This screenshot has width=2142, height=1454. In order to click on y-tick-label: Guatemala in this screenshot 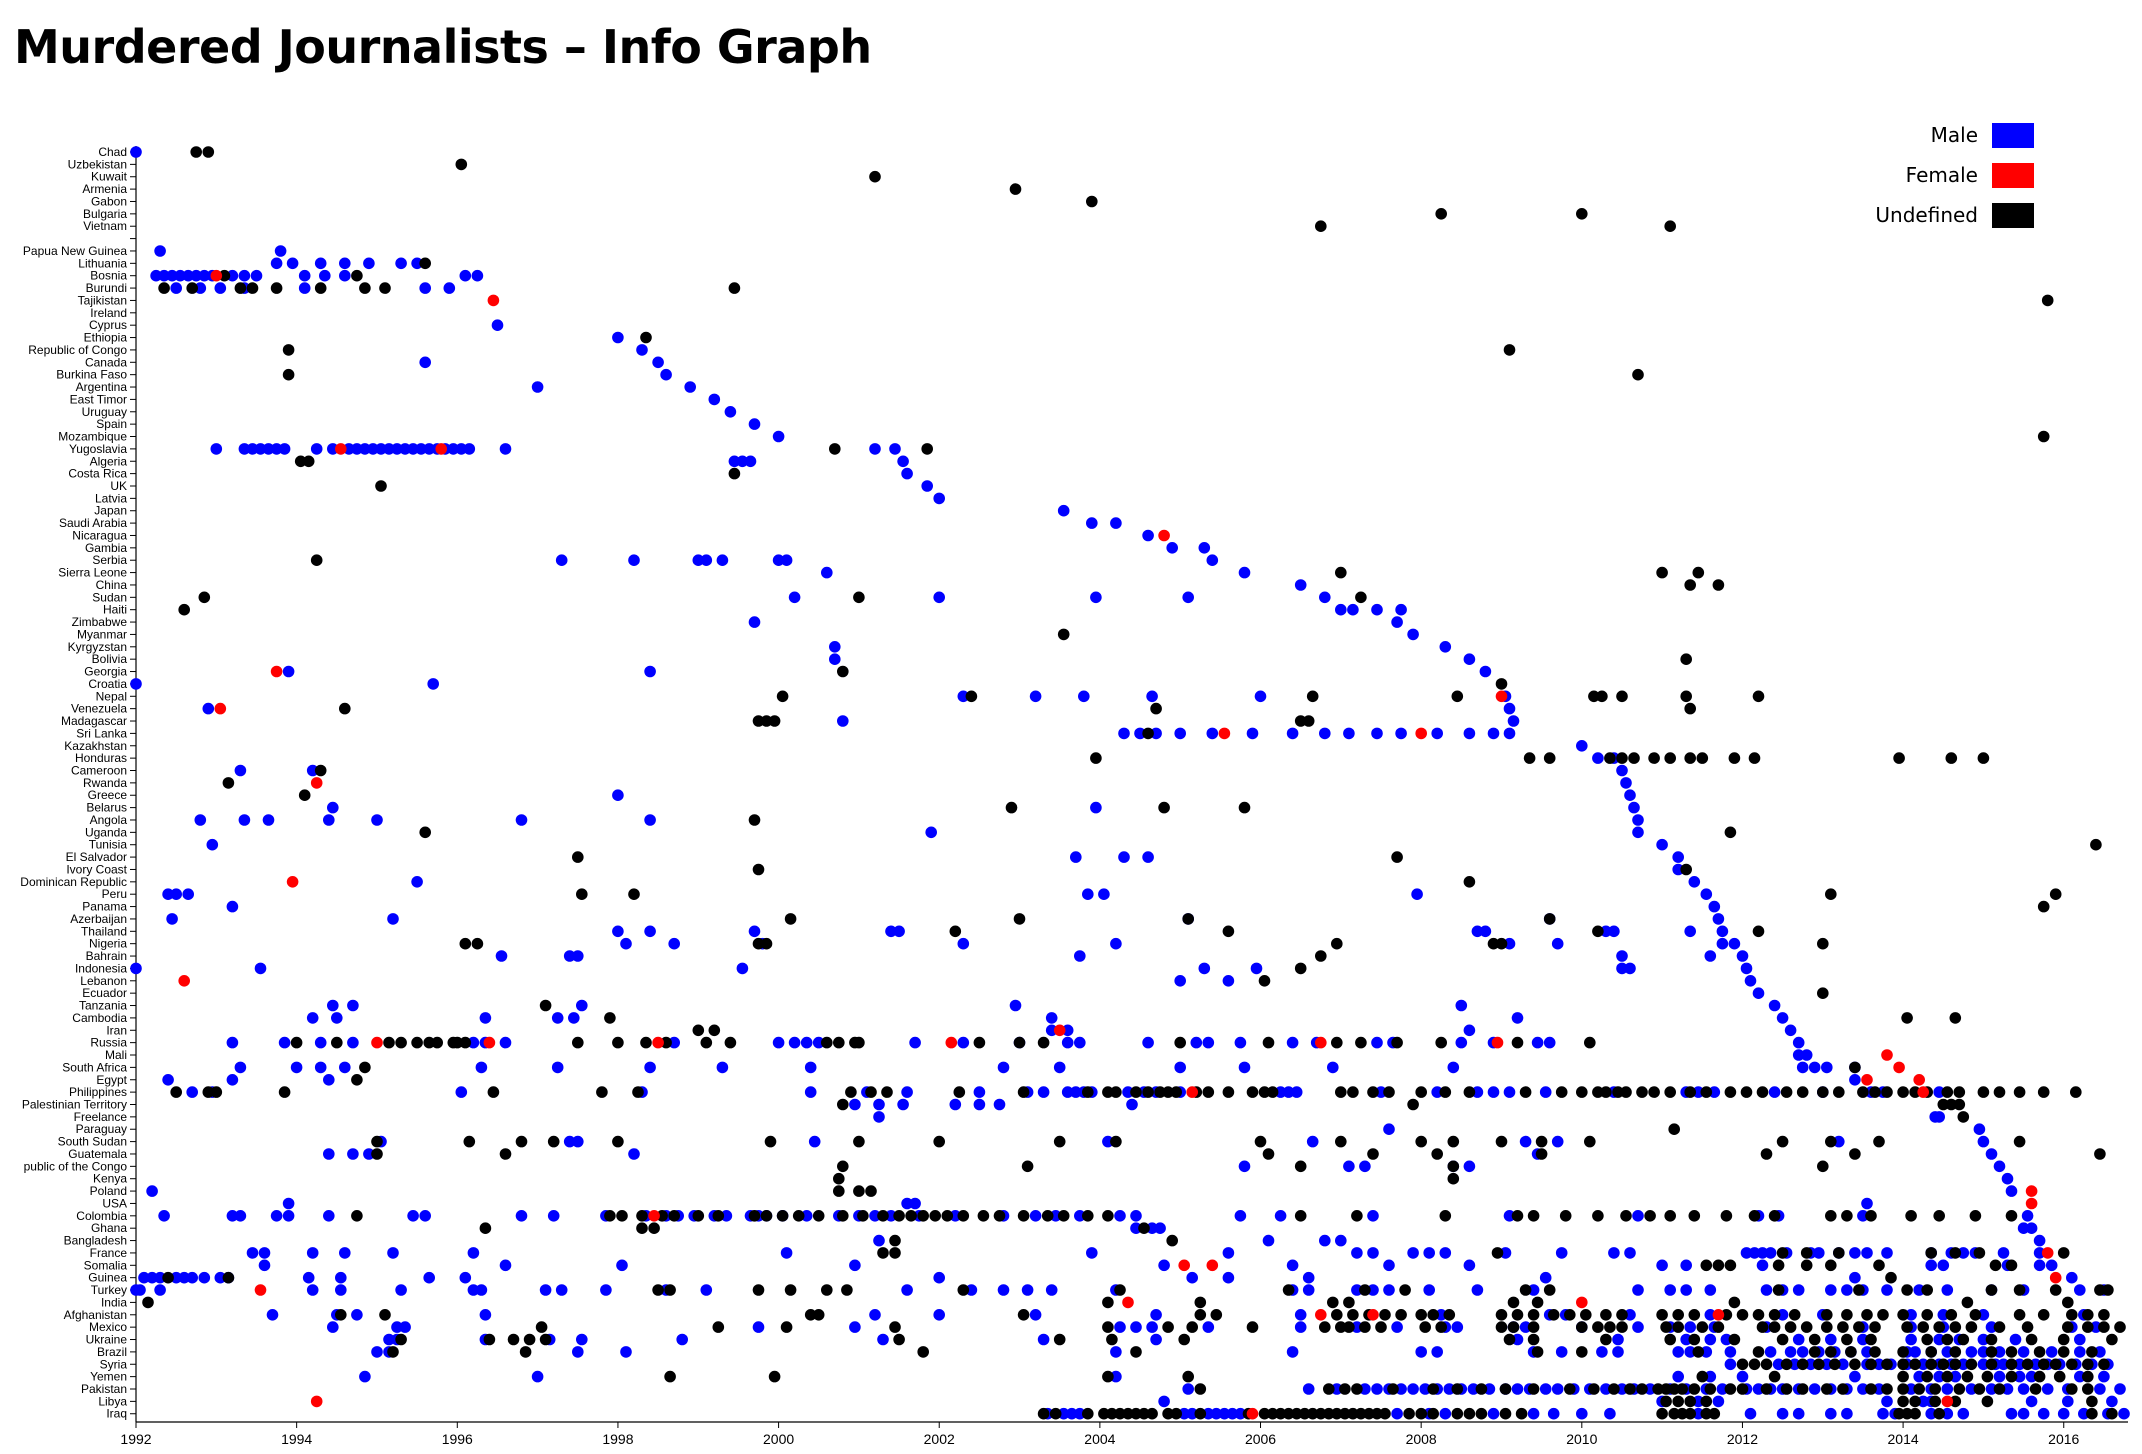, I will do `click(97, 1154)`.